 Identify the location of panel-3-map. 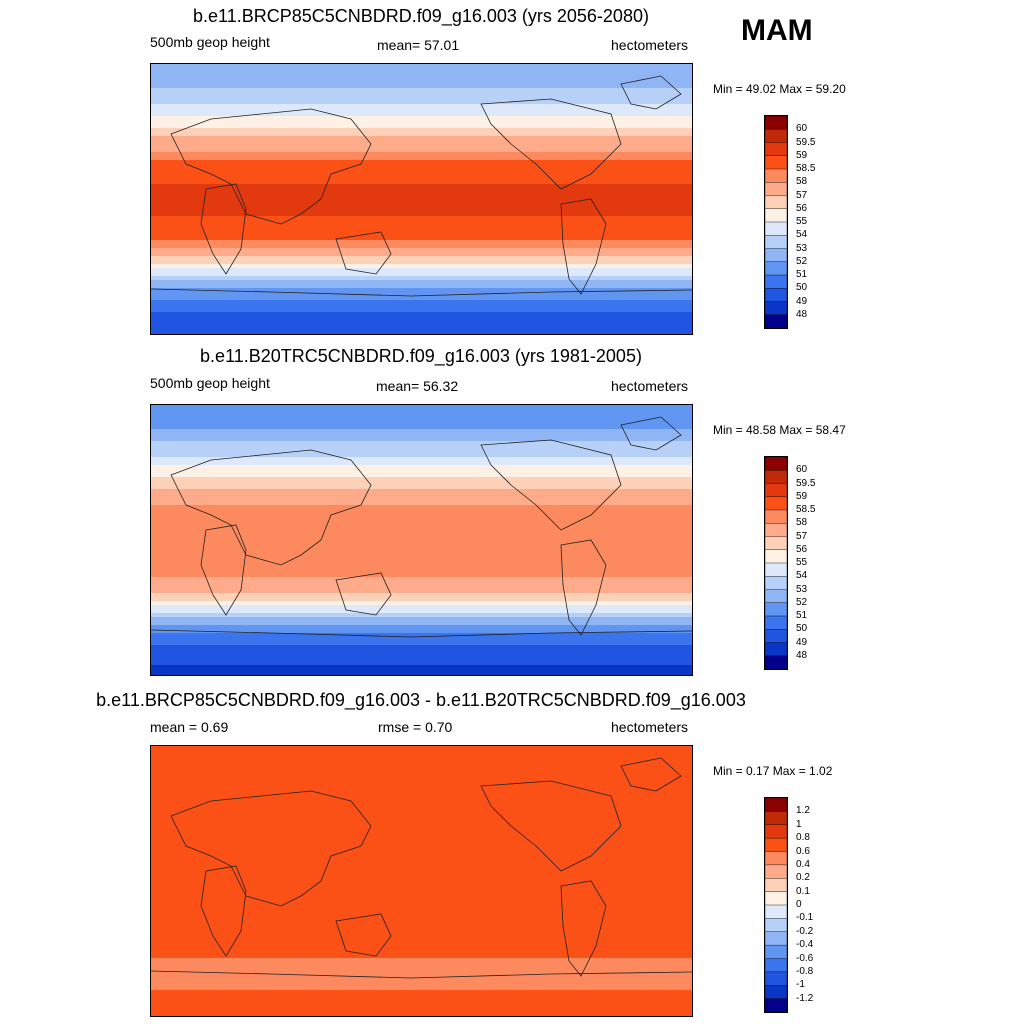
(421, 881).